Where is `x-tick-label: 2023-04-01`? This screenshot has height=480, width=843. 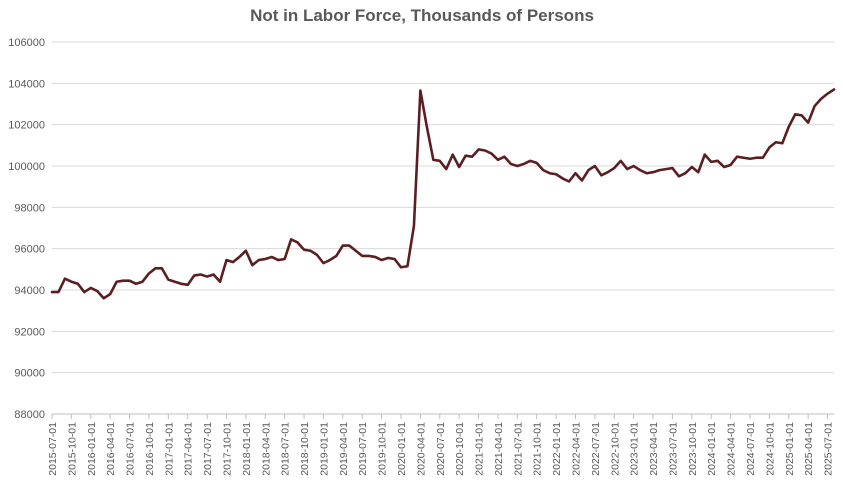 x-tick-label: 2023-04-01 is located at coordinates (654, 449).